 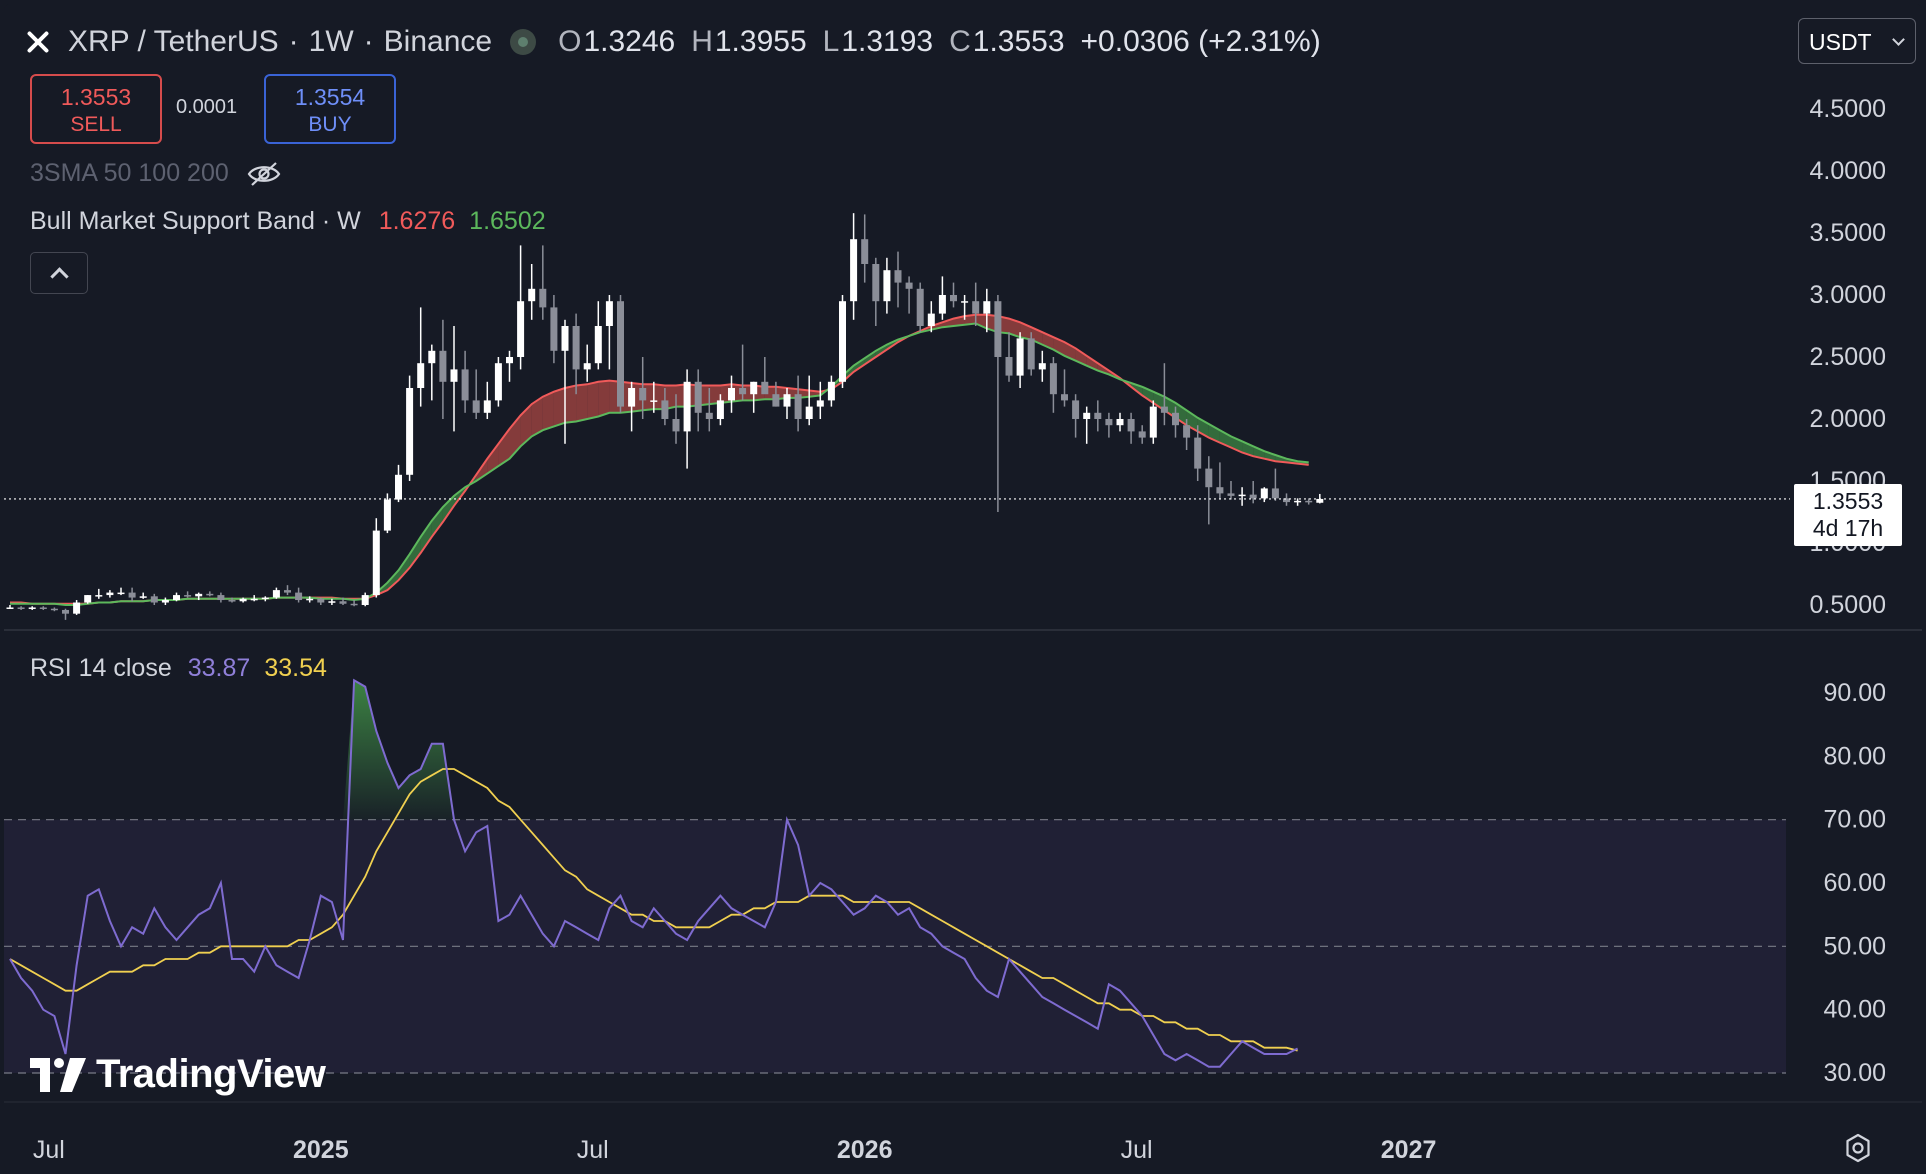 What do you see at coordinates (330, 109) in the screenshot?
I see `buy-button: 1.3554 BUY` at bounding box center [330, 109].